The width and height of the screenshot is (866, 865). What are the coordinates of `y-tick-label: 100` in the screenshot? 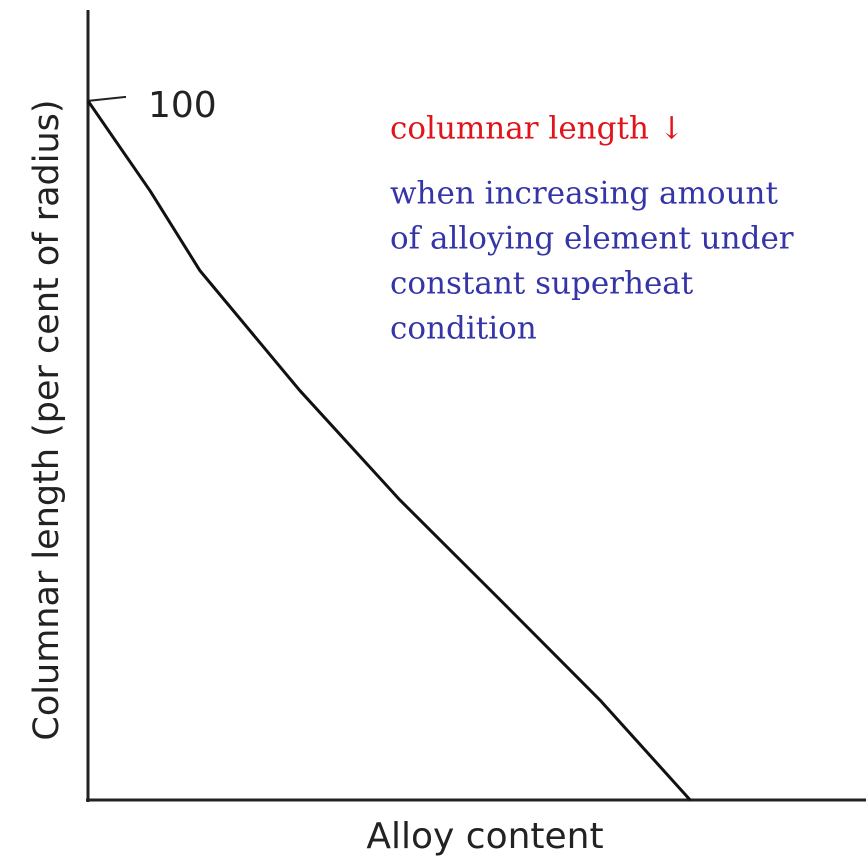 It's located at (182, 105).